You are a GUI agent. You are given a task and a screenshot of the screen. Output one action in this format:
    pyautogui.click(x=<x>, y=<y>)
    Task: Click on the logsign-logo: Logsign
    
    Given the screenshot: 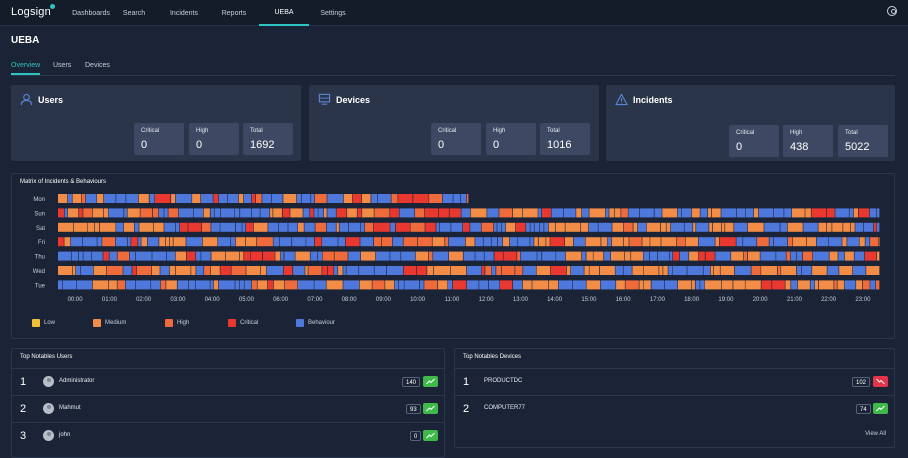 What is the action you would take?
    pyautogui.click(x=33, y=11)
    